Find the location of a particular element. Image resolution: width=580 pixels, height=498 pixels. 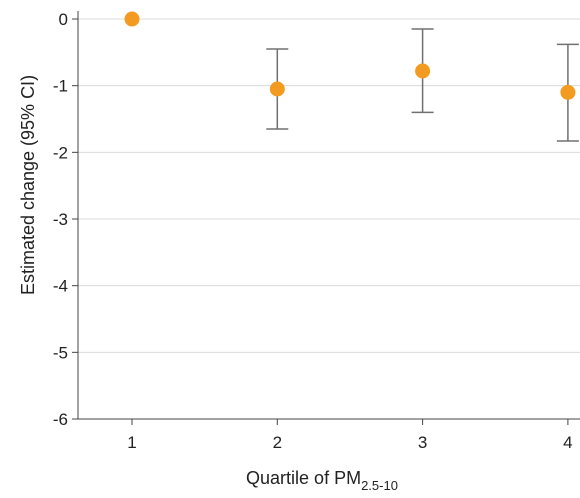

x-axis-title-main: Quartile of PM is located at coordinates (303, 478).